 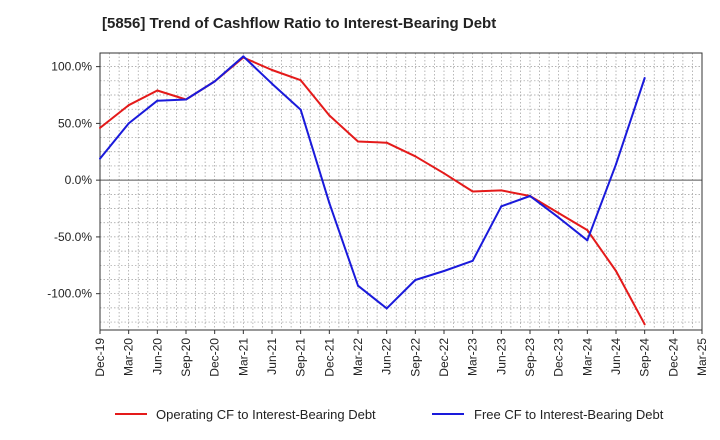 I want to click on x-tick-label: Mar-22, so click(x=358, y=357).